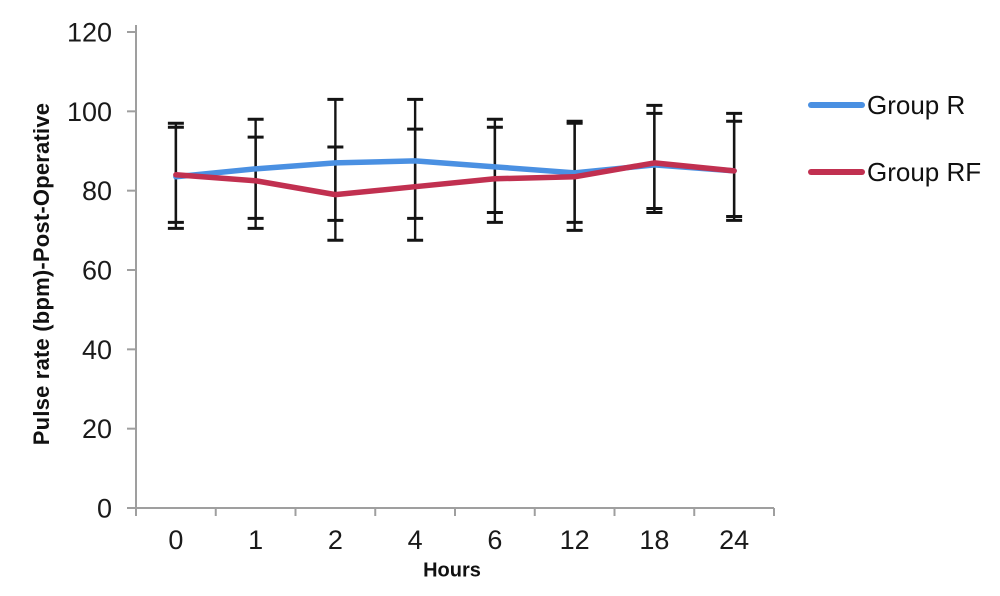 The width and height of the screenshot is (1000, 596). I want to click on x-tick-label: 6, so click(494, 540).